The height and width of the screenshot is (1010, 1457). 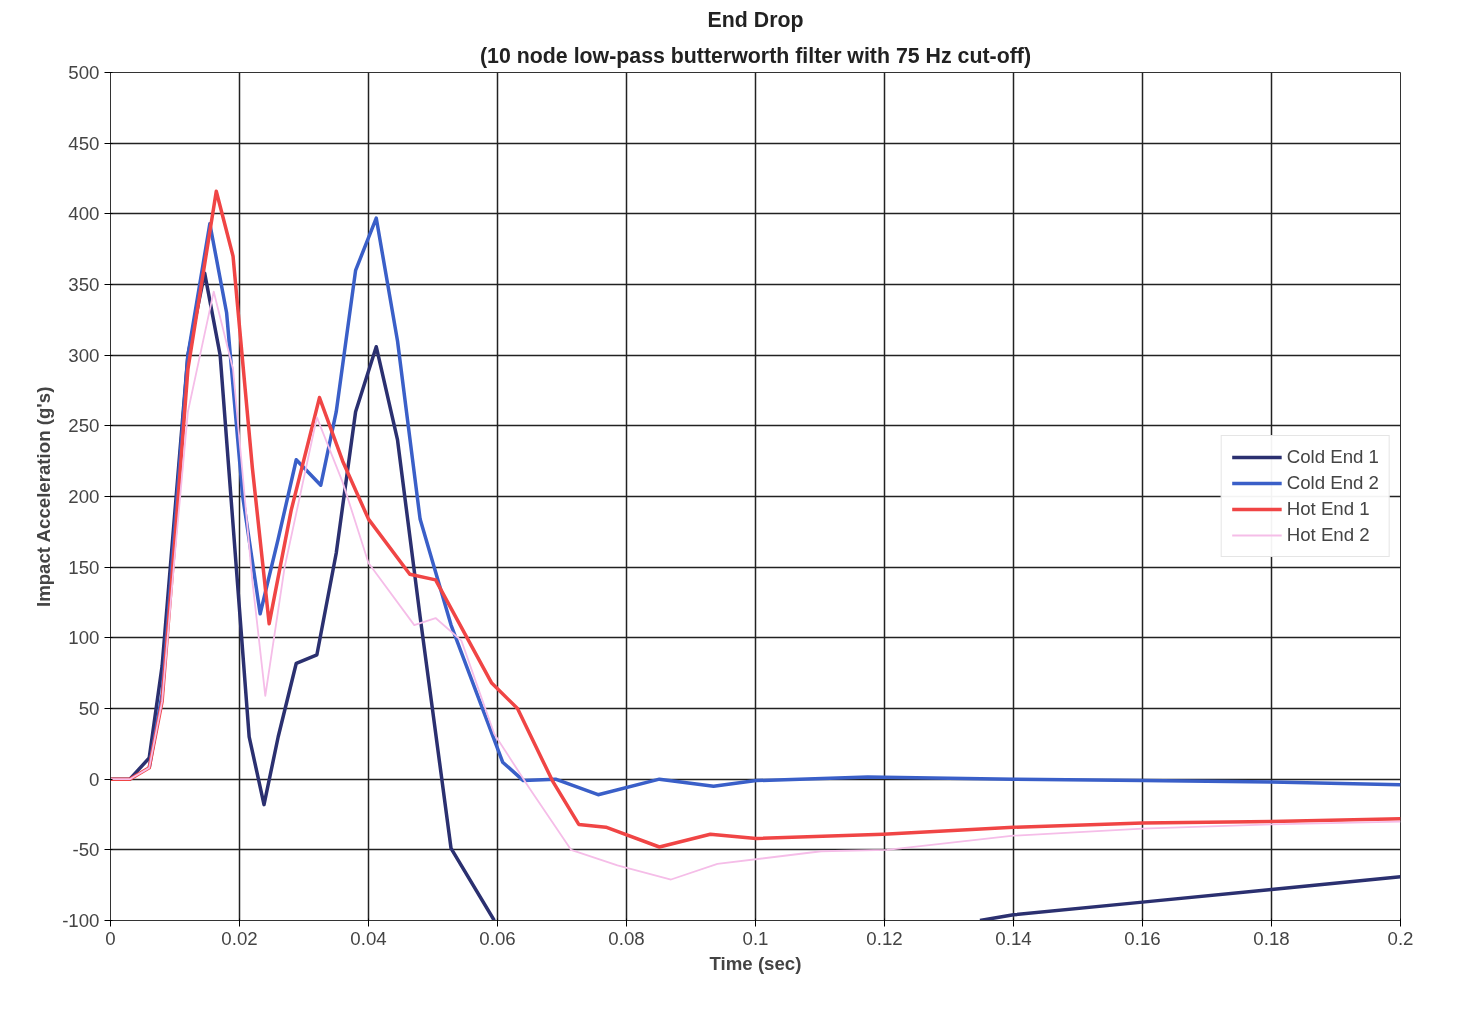 What do you see at coordinates (86, 850) in the screenshot?
I see `y-tick-label: -50` at bounding box center [86, 850].